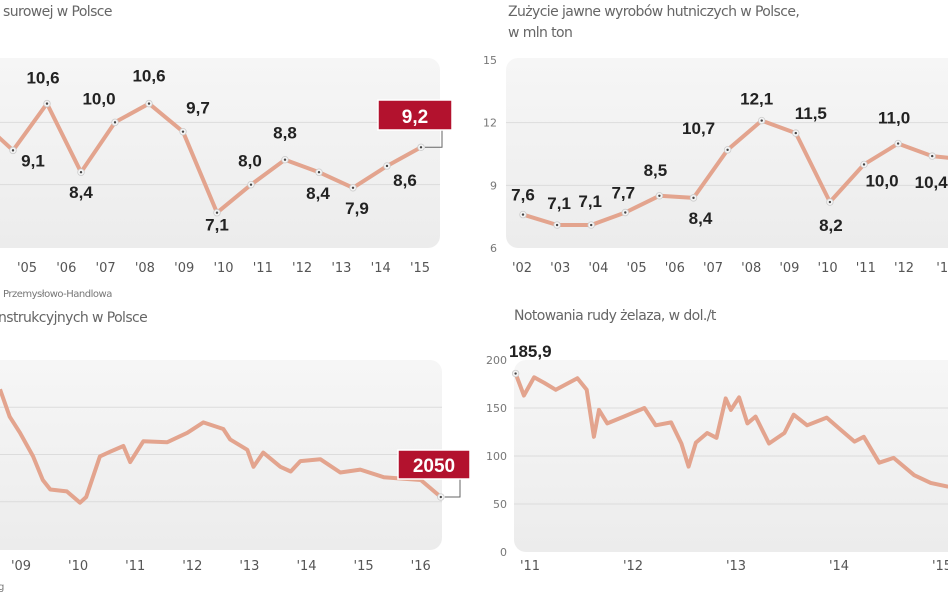 The height and width of the screenshot is (593, 948). What do you see at coordinates (66, 268) in the screenshot?
I see `x-tick-label: '06` at bounding box center [66, 268].